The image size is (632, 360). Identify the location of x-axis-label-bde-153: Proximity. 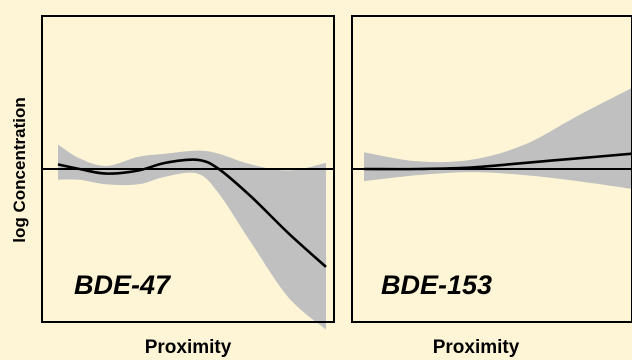
(476, 347).